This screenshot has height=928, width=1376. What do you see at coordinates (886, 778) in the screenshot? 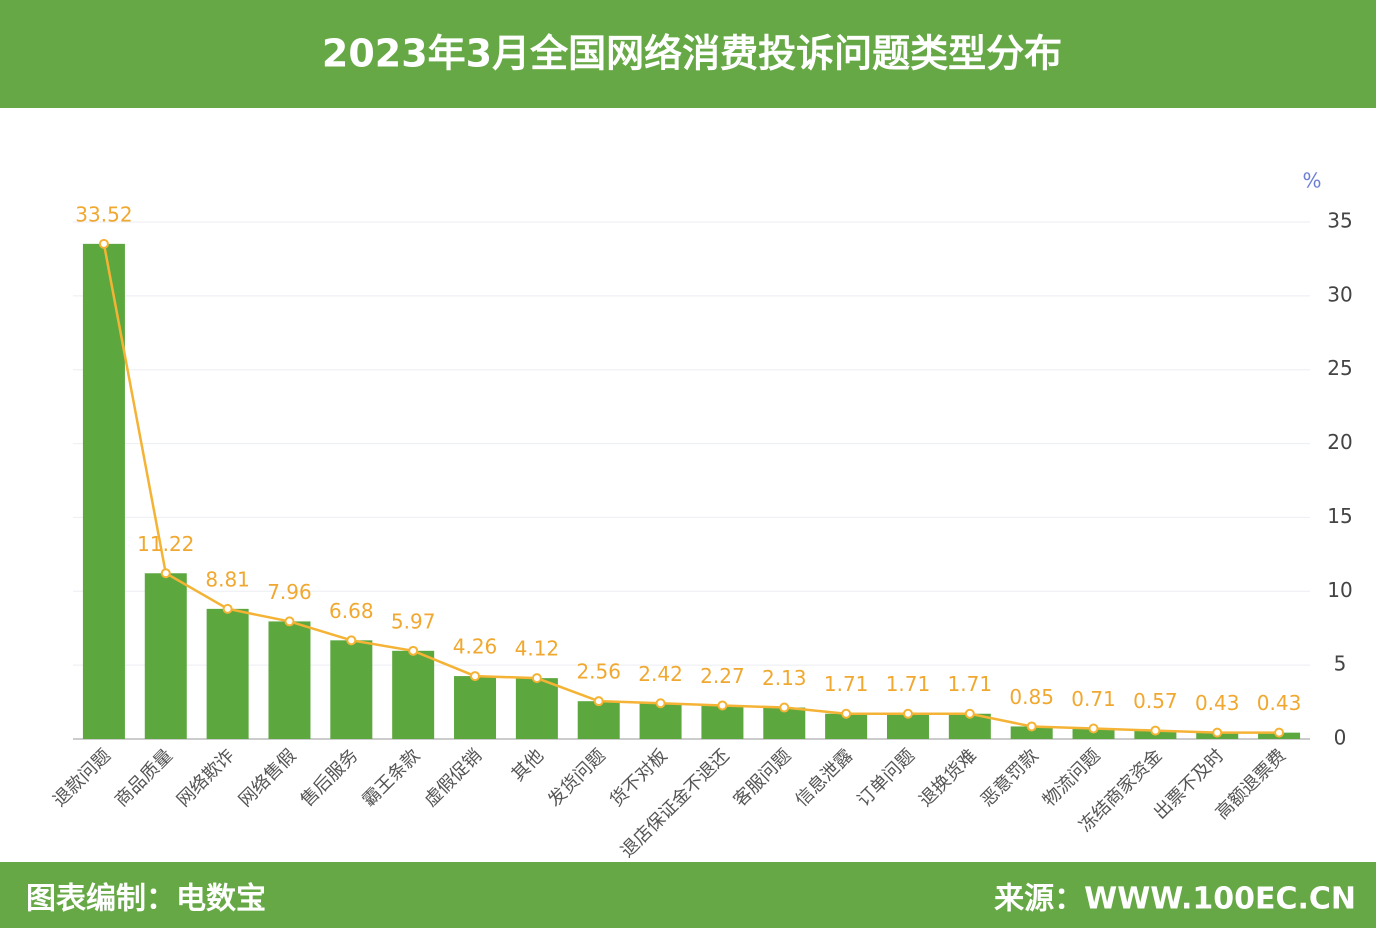
I see `x-tick-label: 订单问题` at bounding box center [886, 778].